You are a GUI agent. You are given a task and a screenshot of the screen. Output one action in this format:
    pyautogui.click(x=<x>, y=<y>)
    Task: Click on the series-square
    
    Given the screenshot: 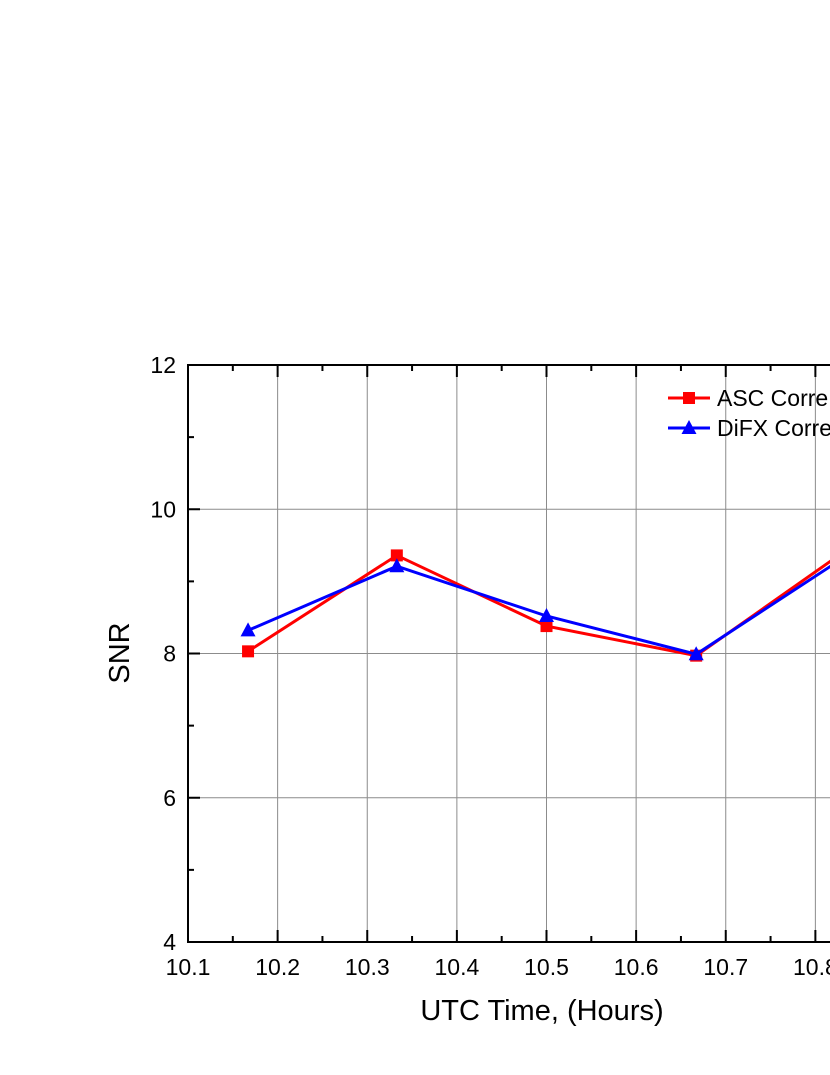 What is the action you would take?
    pyautogui.click(x=536, y=605)
    